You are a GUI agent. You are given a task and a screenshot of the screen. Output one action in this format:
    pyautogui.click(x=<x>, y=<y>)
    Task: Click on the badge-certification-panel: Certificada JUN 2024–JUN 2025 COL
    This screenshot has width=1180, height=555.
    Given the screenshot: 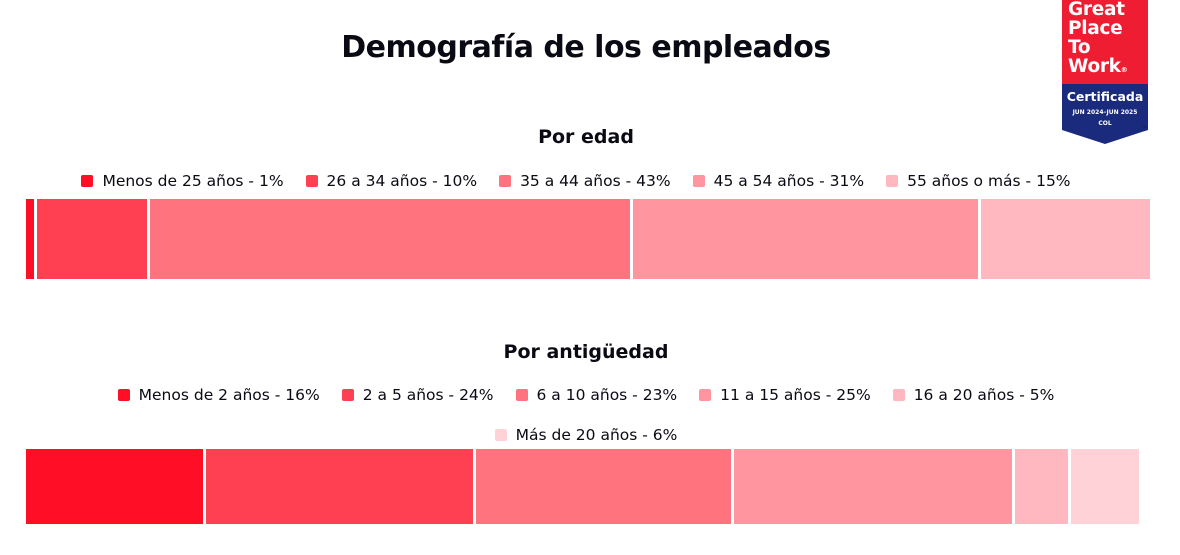 What is the action you would take?
    pyautogui.click(x=1105, y=114)
    